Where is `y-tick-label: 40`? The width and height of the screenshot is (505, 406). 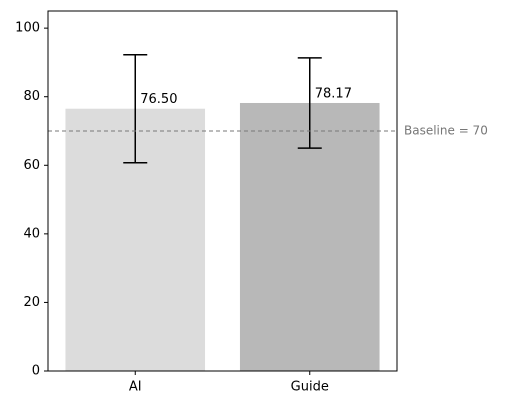
y-tick-label: 40 is located at coordinates (31, 233).